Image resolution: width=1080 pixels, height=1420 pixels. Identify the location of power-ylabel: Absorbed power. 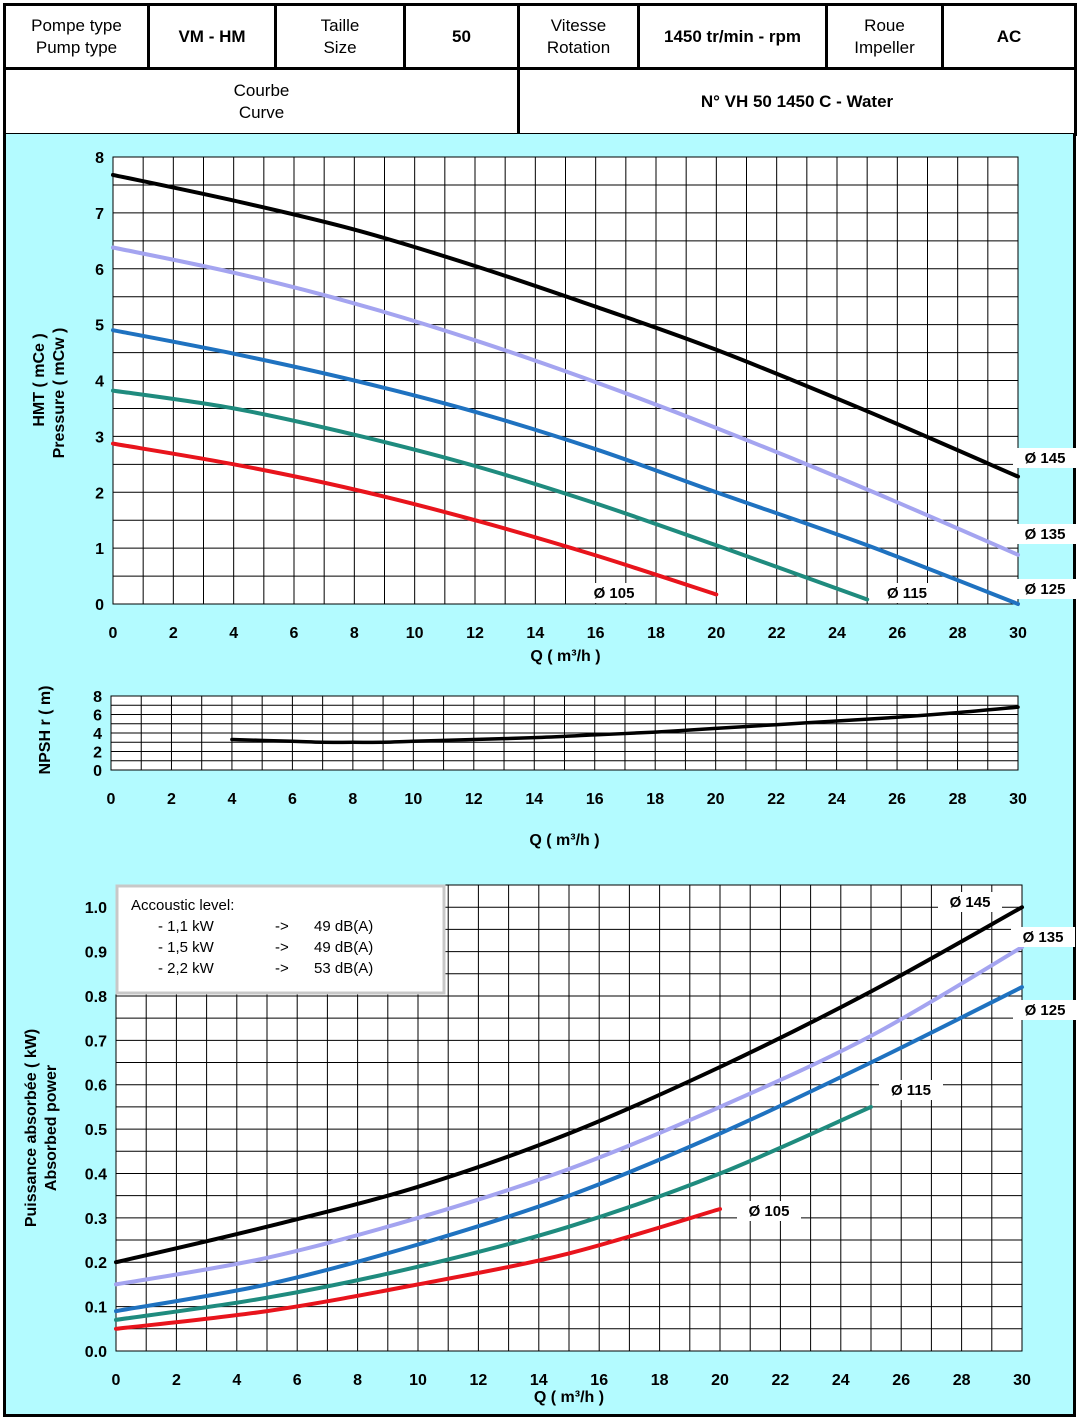
(51, 1128).